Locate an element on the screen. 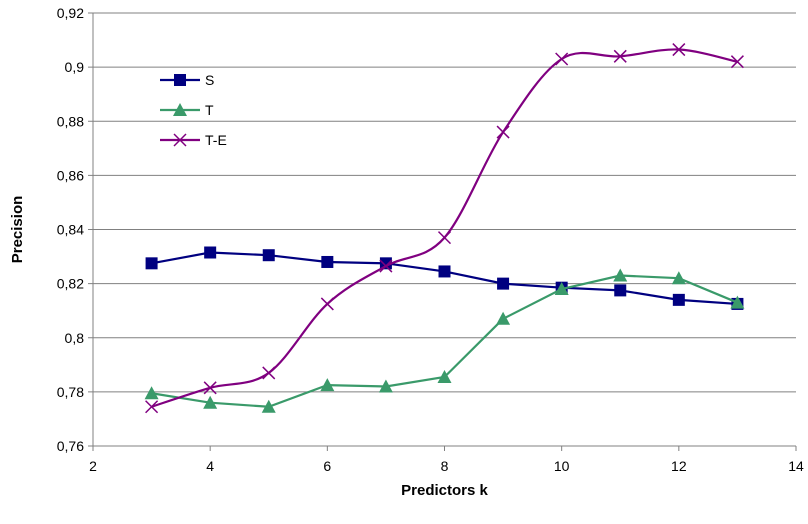 The height and width of the screenshot is (524, 808). legend-item-s: S is located at coordinates (187, 80).